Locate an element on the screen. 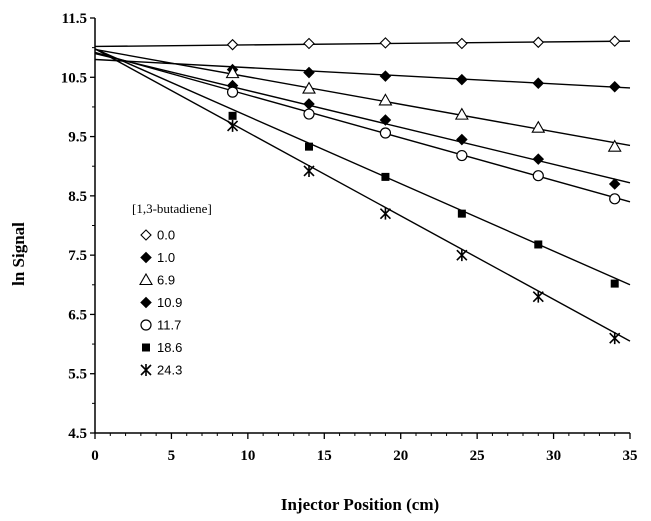  x-axis-title: Injector Position (cm) is located at coordinates (360, 504).